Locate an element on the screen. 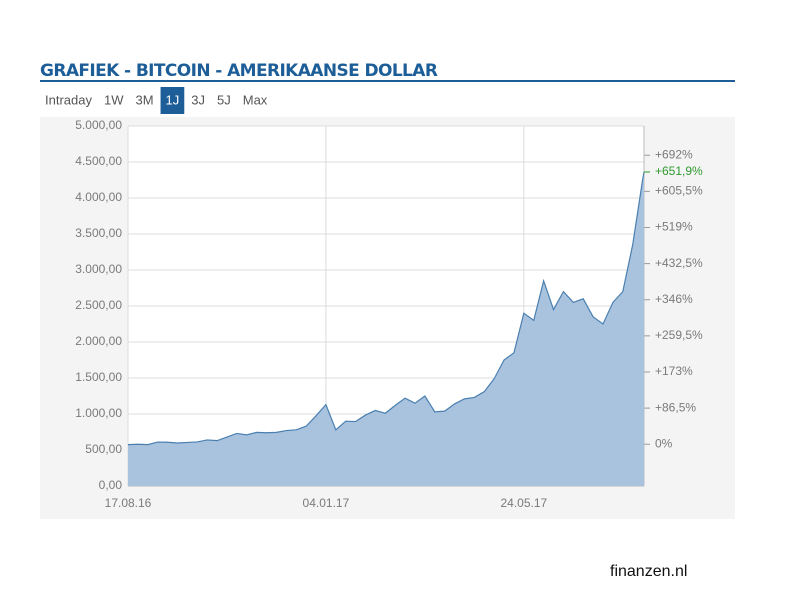  tab-active-bg is located at coordinates (172, 100).